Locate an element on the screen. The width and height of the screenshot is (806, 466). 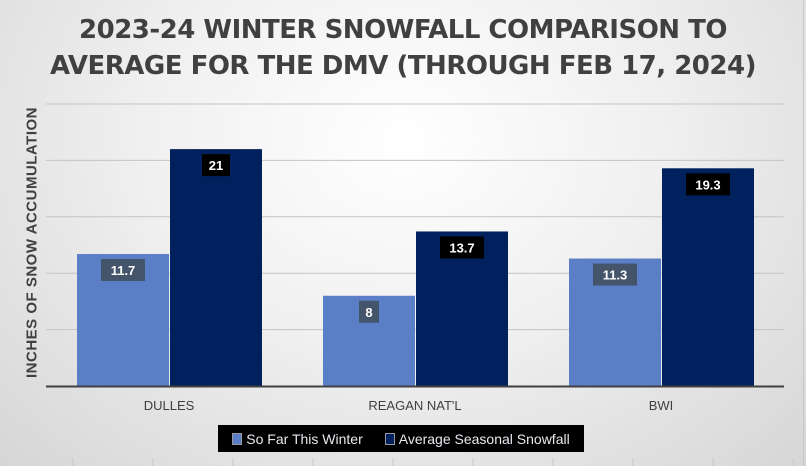
legend-item-average: Average Seasonal Snowfall is located at coordinates (477, 438).